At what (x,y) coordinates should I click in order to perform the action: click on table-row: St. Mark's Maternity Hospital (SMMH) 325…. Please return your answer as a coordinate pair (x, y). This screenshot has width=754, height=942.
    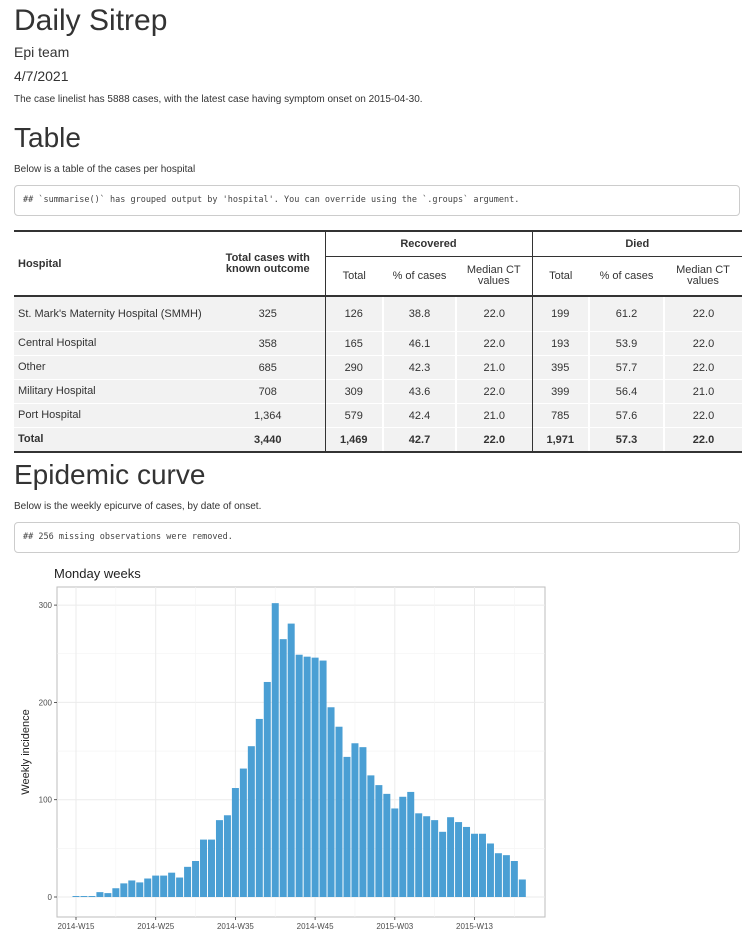
    Looking at the image, I should click on (378, 314).